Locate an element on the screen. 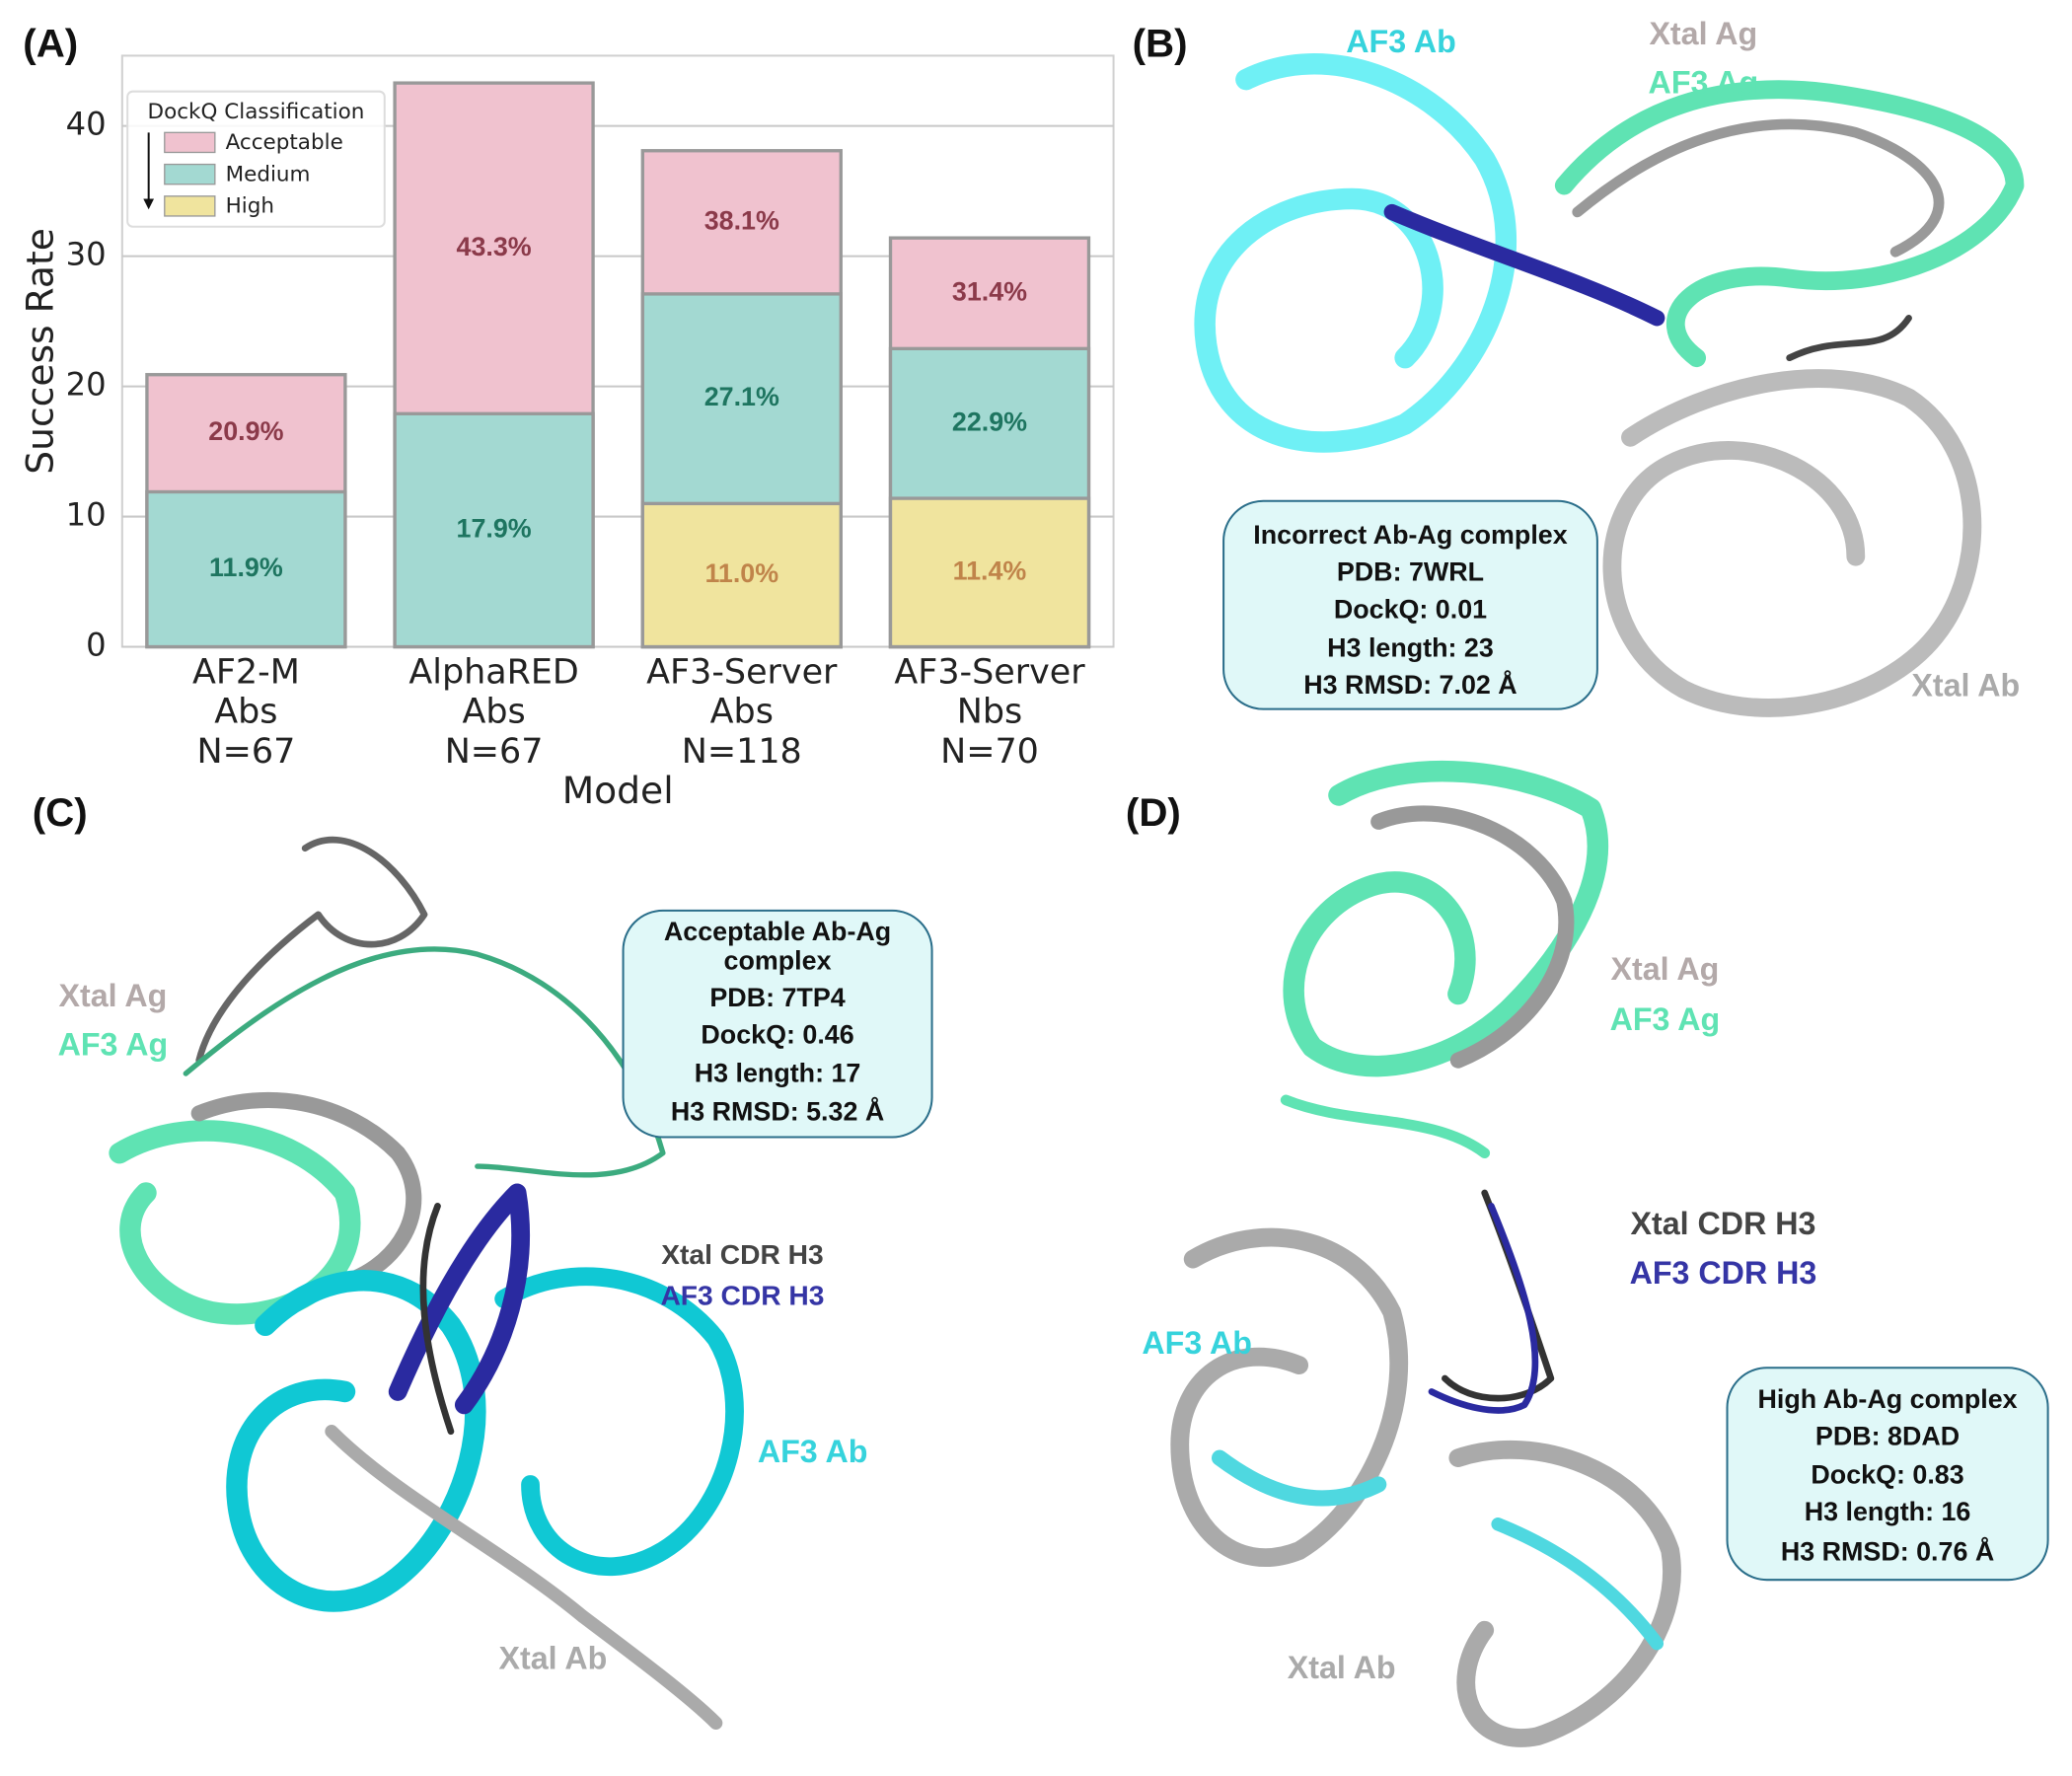 The image size is (2072, 1776). x-tick-label: N=70 is located at coordinates (990, 752).